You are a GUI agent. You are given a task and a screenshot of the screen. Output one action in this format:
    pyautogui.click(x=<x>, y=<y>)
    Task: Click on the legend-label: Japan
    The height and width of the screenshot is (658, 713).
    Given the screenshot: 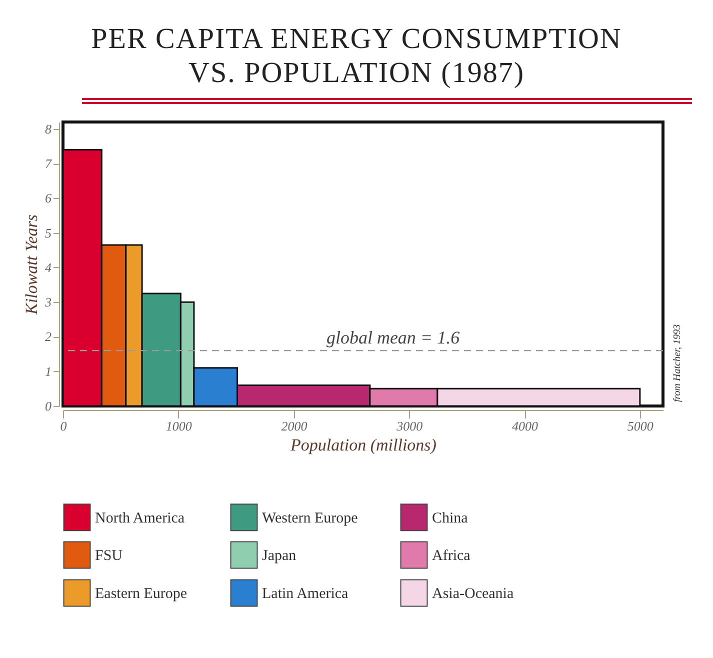 What is the action you would take?
    pyautogui.click(x=279, y=556)
    